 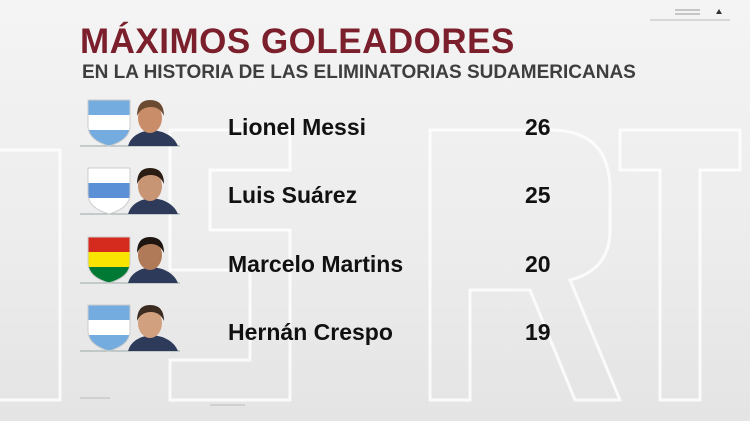 I want to click on title: MÁXIMOS GOLEADORES, so click(x=297, y=41).